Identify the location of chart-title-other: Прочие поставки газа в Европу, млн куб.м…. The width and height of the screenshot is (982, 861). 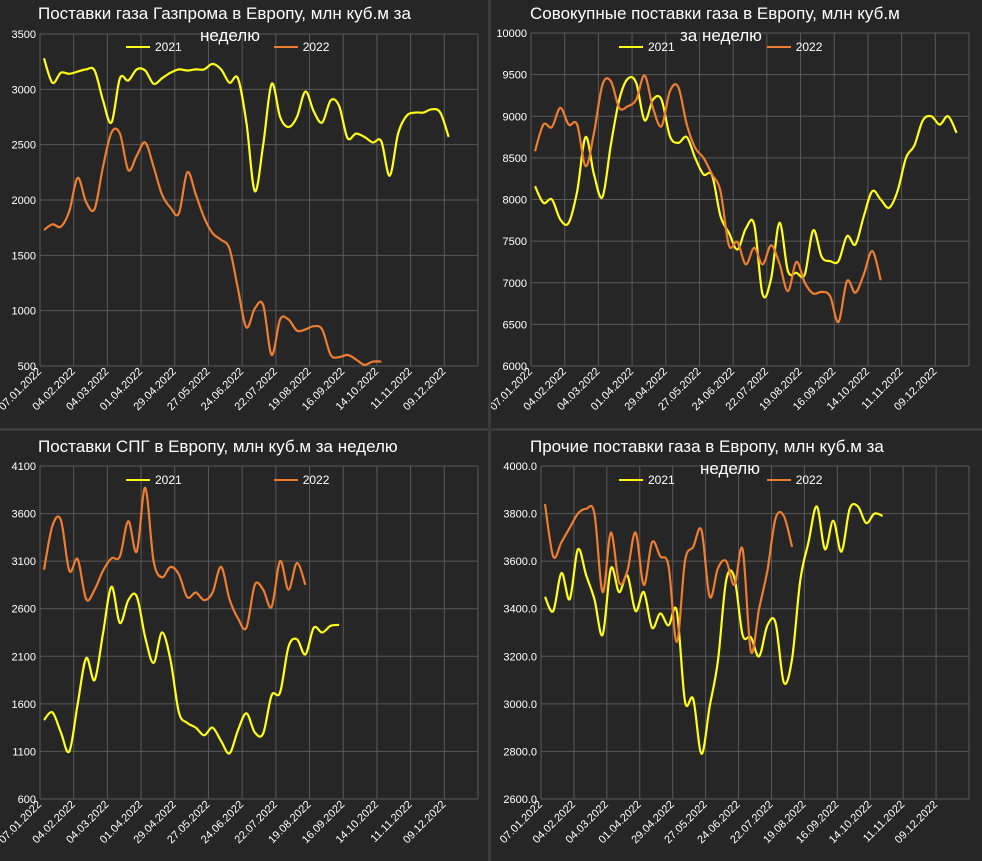
(750, 458).